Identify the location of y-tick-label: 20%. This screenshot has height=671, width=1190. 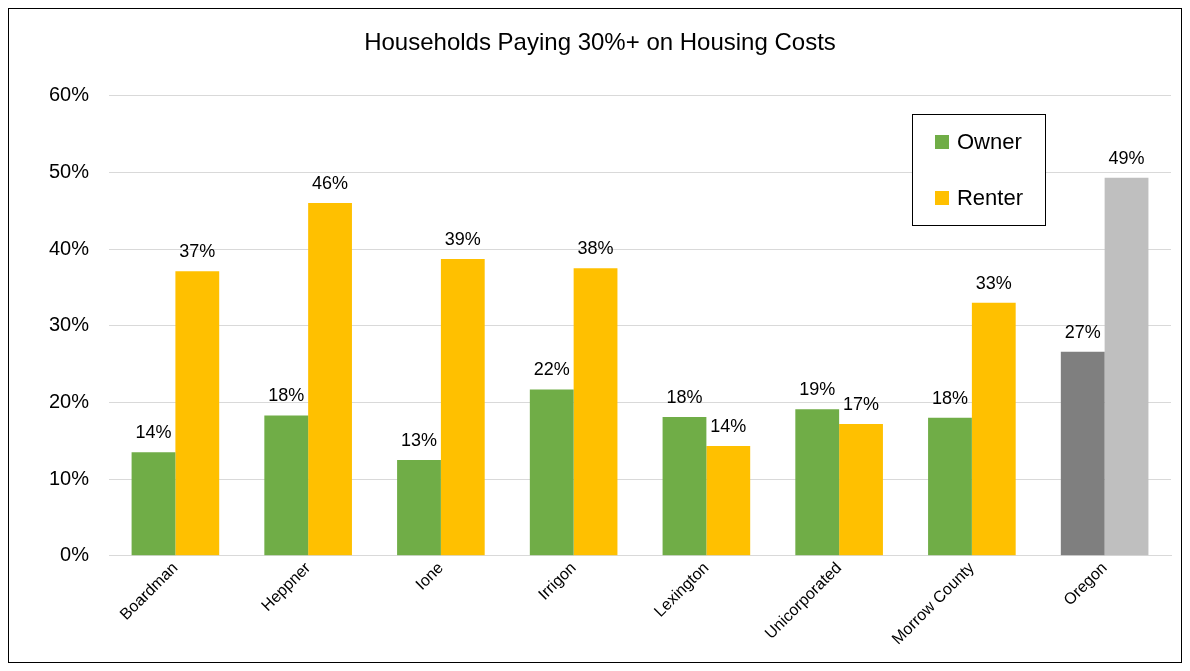
(69, 400).